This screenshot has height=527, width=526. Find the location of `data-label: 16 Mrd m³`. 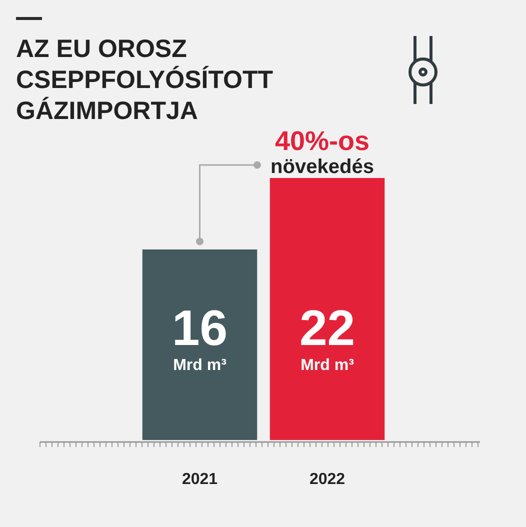

data-label: 16 Mrd m³ is located at coordinates (200, 337).